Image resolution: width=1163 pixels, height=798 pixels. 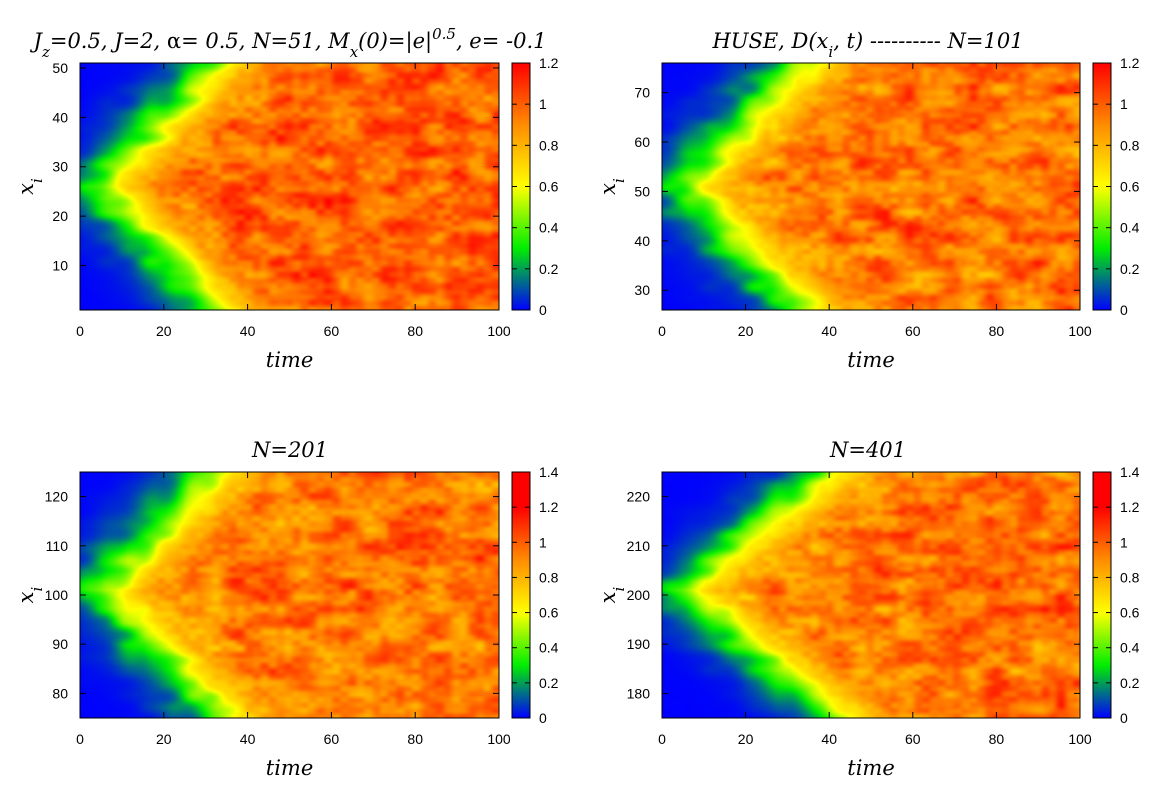 I want to click on y-tick-label: 90, so click(x=60, y=644).